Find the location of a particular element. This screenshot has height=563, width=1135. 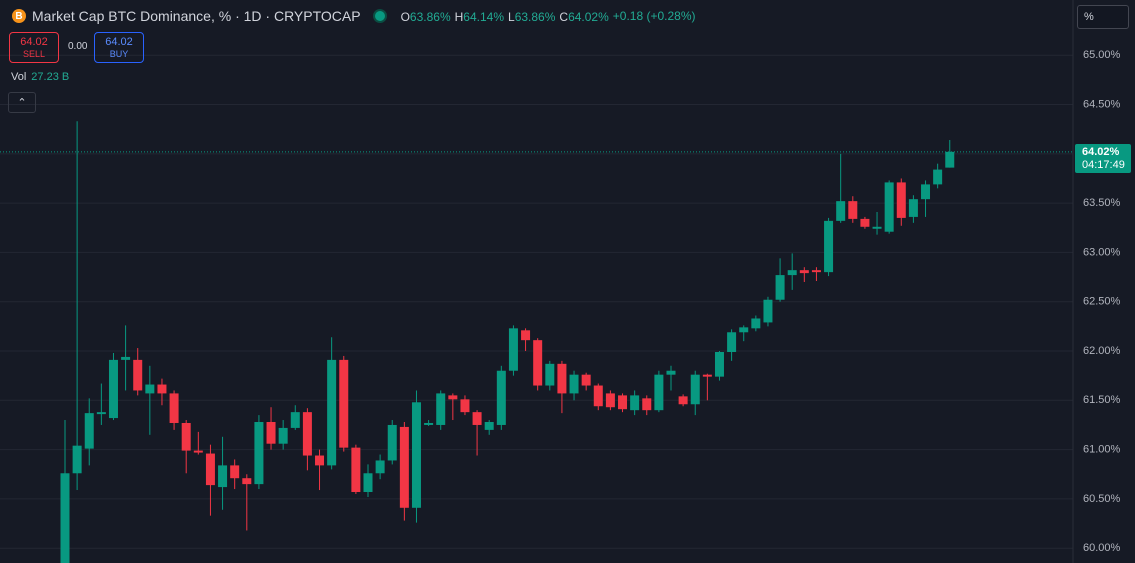

collapse-button: ⌃ is located at coordinates (22, 102).